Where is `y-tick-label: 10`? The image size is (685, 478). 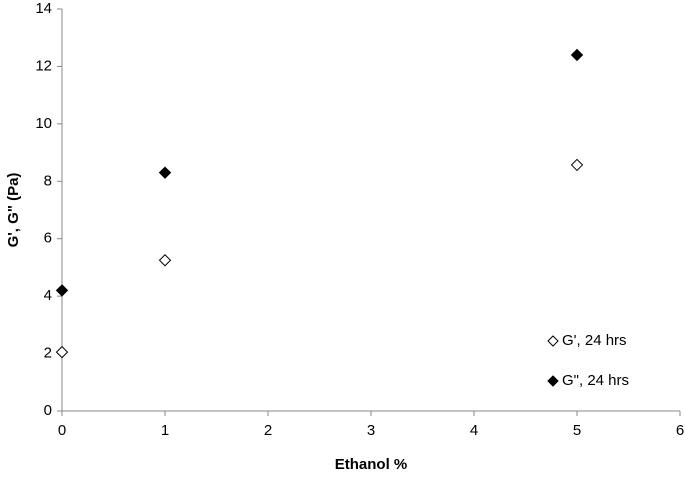 y-tick-label: 10 is located at coordinates (43, 123).